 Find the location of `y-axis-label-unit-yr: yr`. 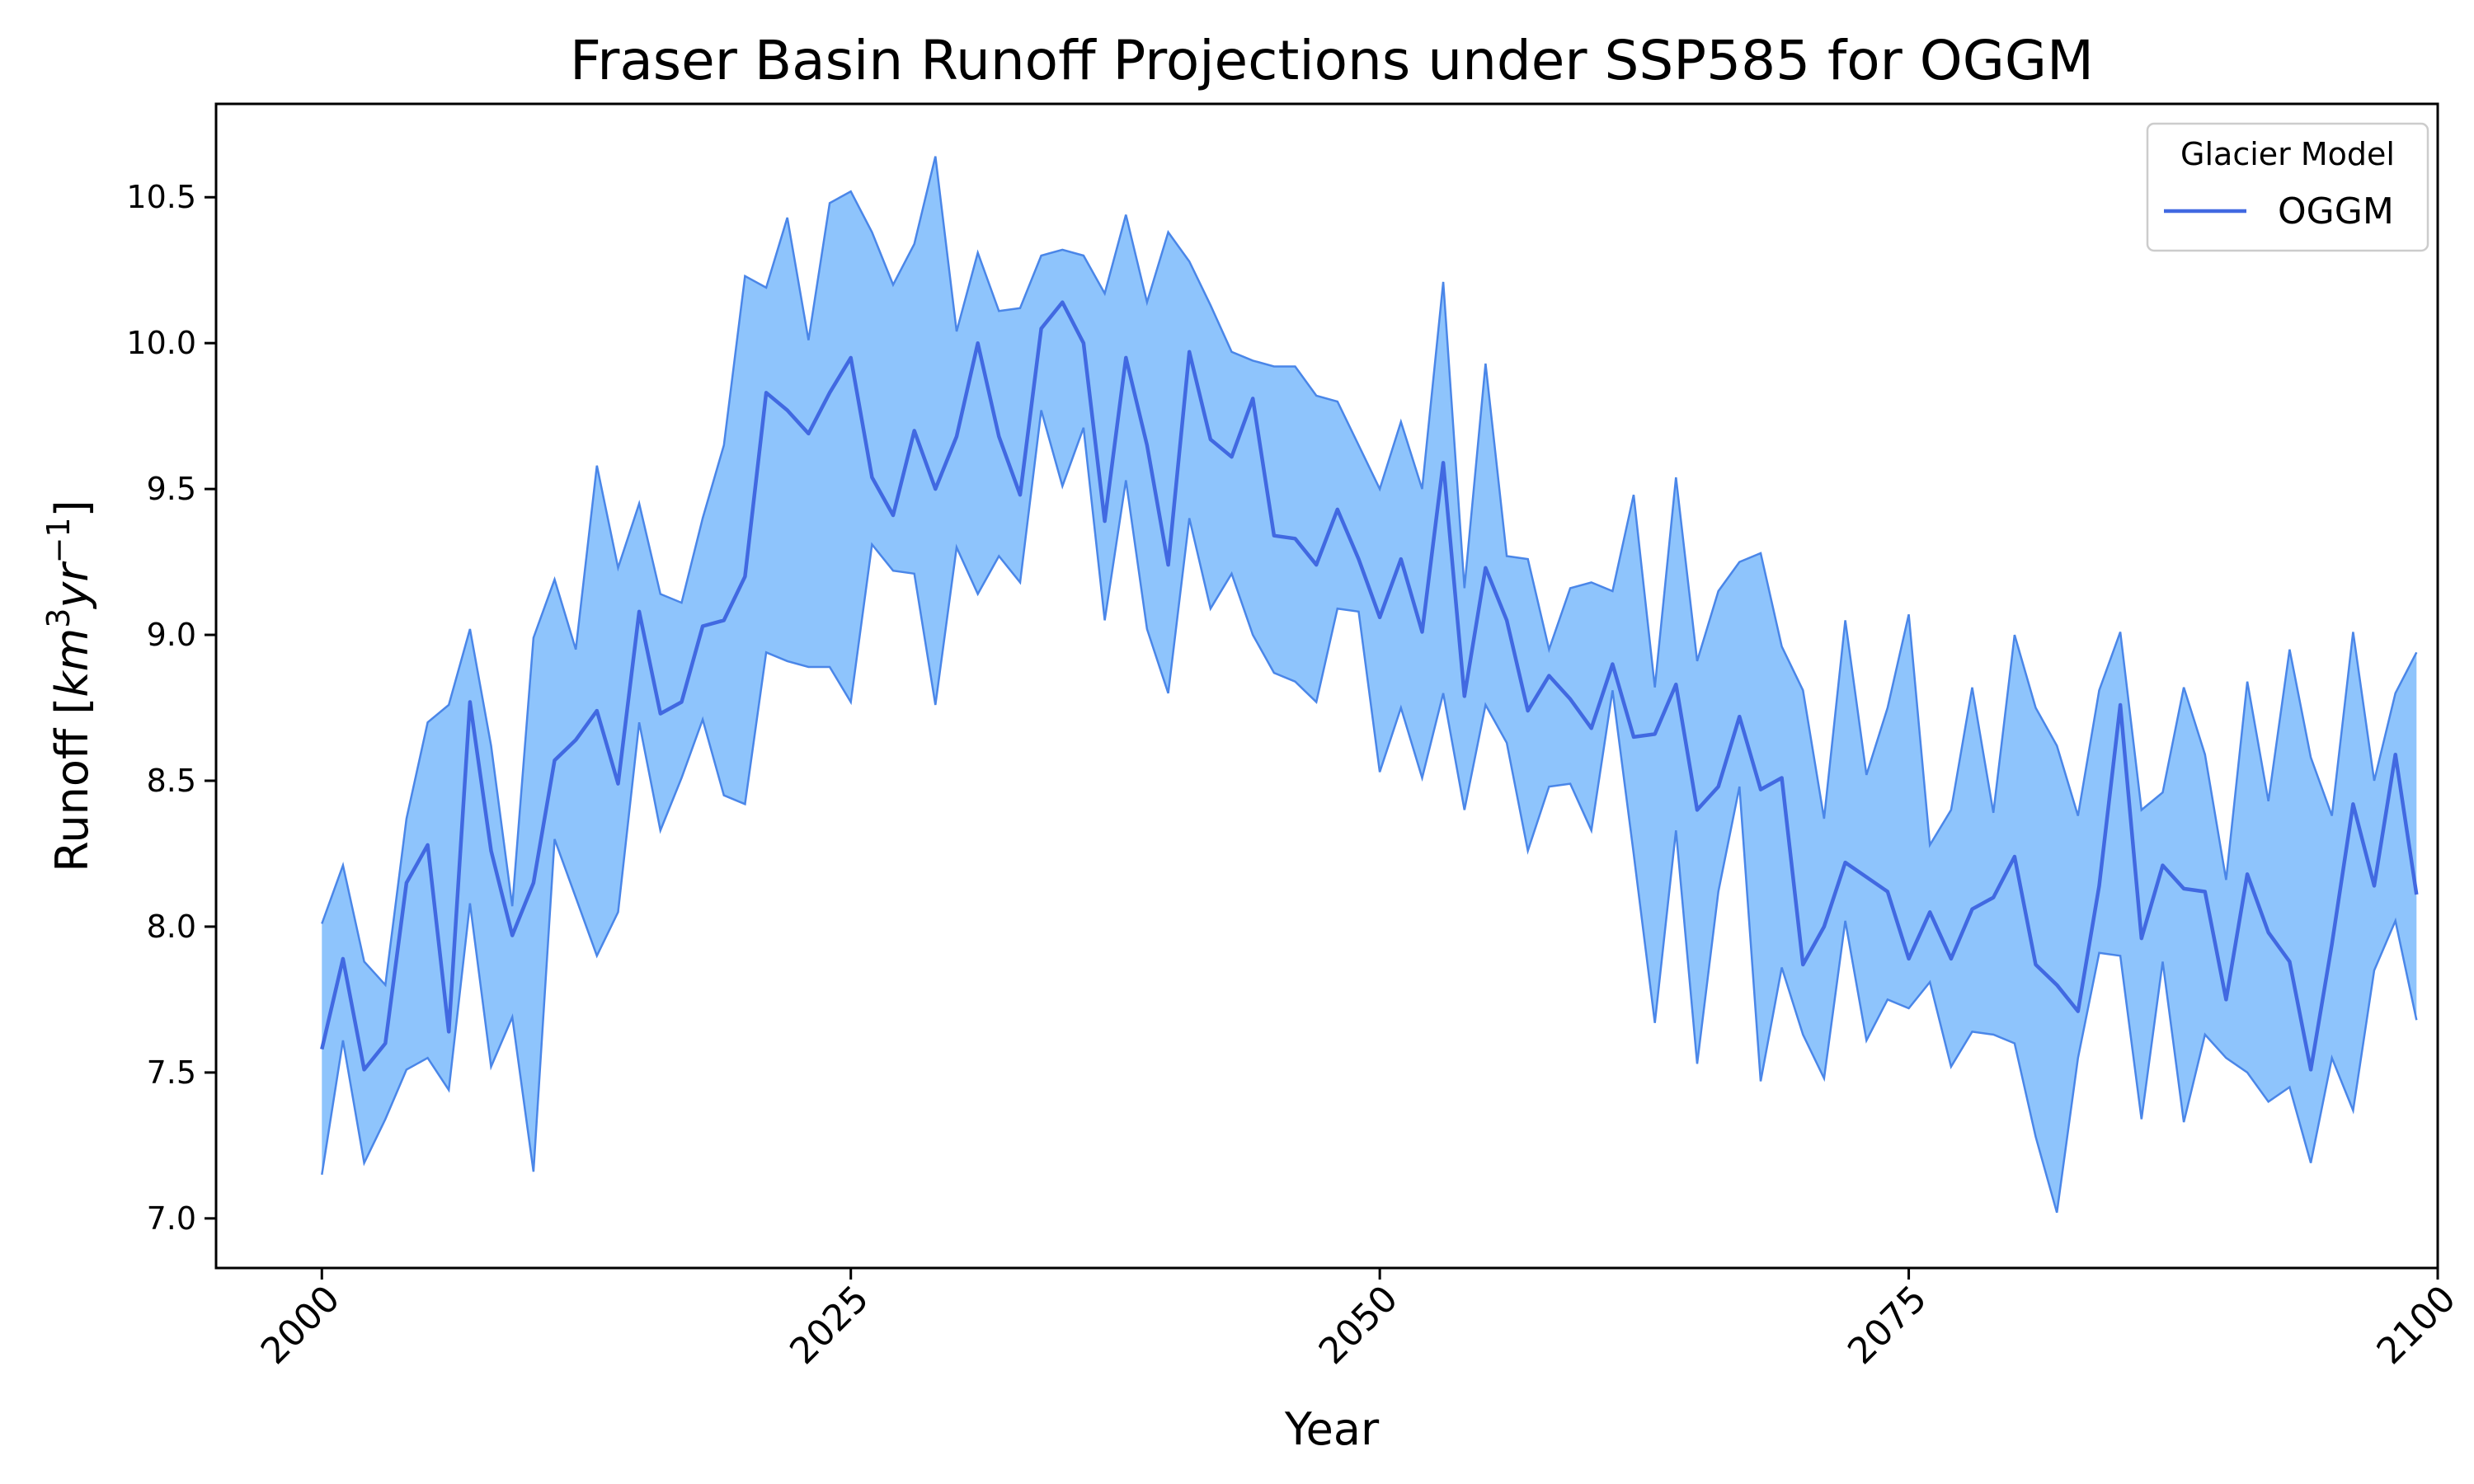

y-axis-label-unit-yr: yr is located at coordinates (72, 585).